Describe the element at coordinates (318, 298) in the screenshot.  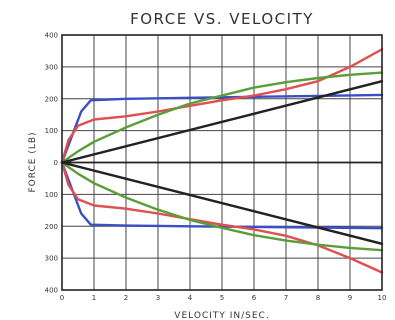
I see `x-tick-label: 8` at that location.